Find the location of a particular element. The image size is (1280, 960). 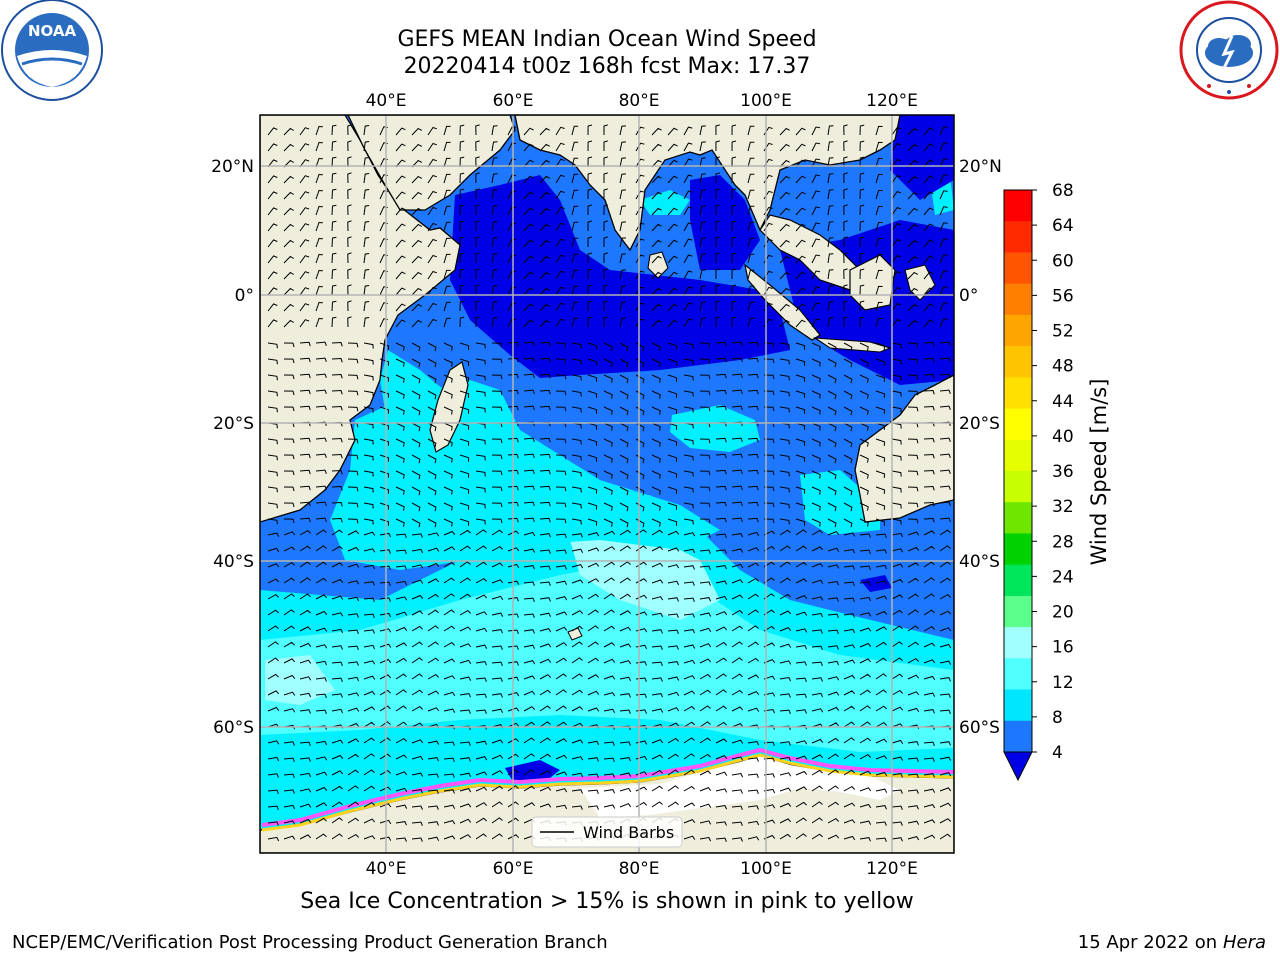

lon-label-bottom: 40°E is located at coordinates (386, 869).